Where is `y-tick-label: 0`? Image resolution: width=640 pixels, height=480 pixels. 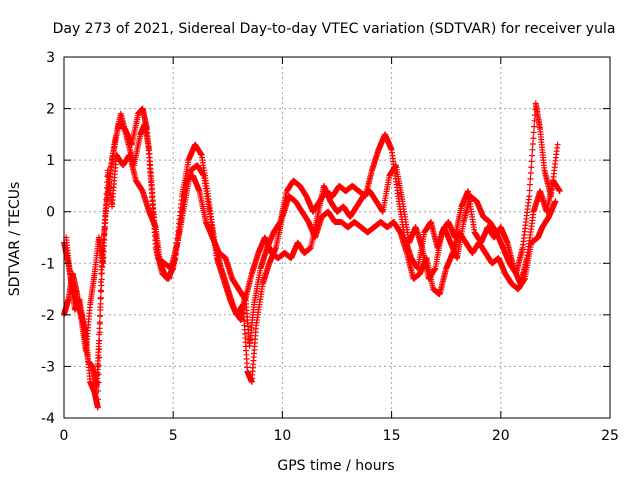 y-tick-label: 0 is located at coordinates (50, 213).